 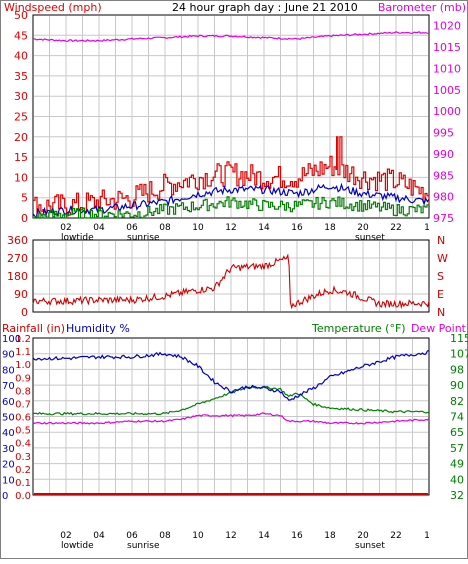 I want to click on x-tick-label-bottom: 18, so click(x=330, y=536).